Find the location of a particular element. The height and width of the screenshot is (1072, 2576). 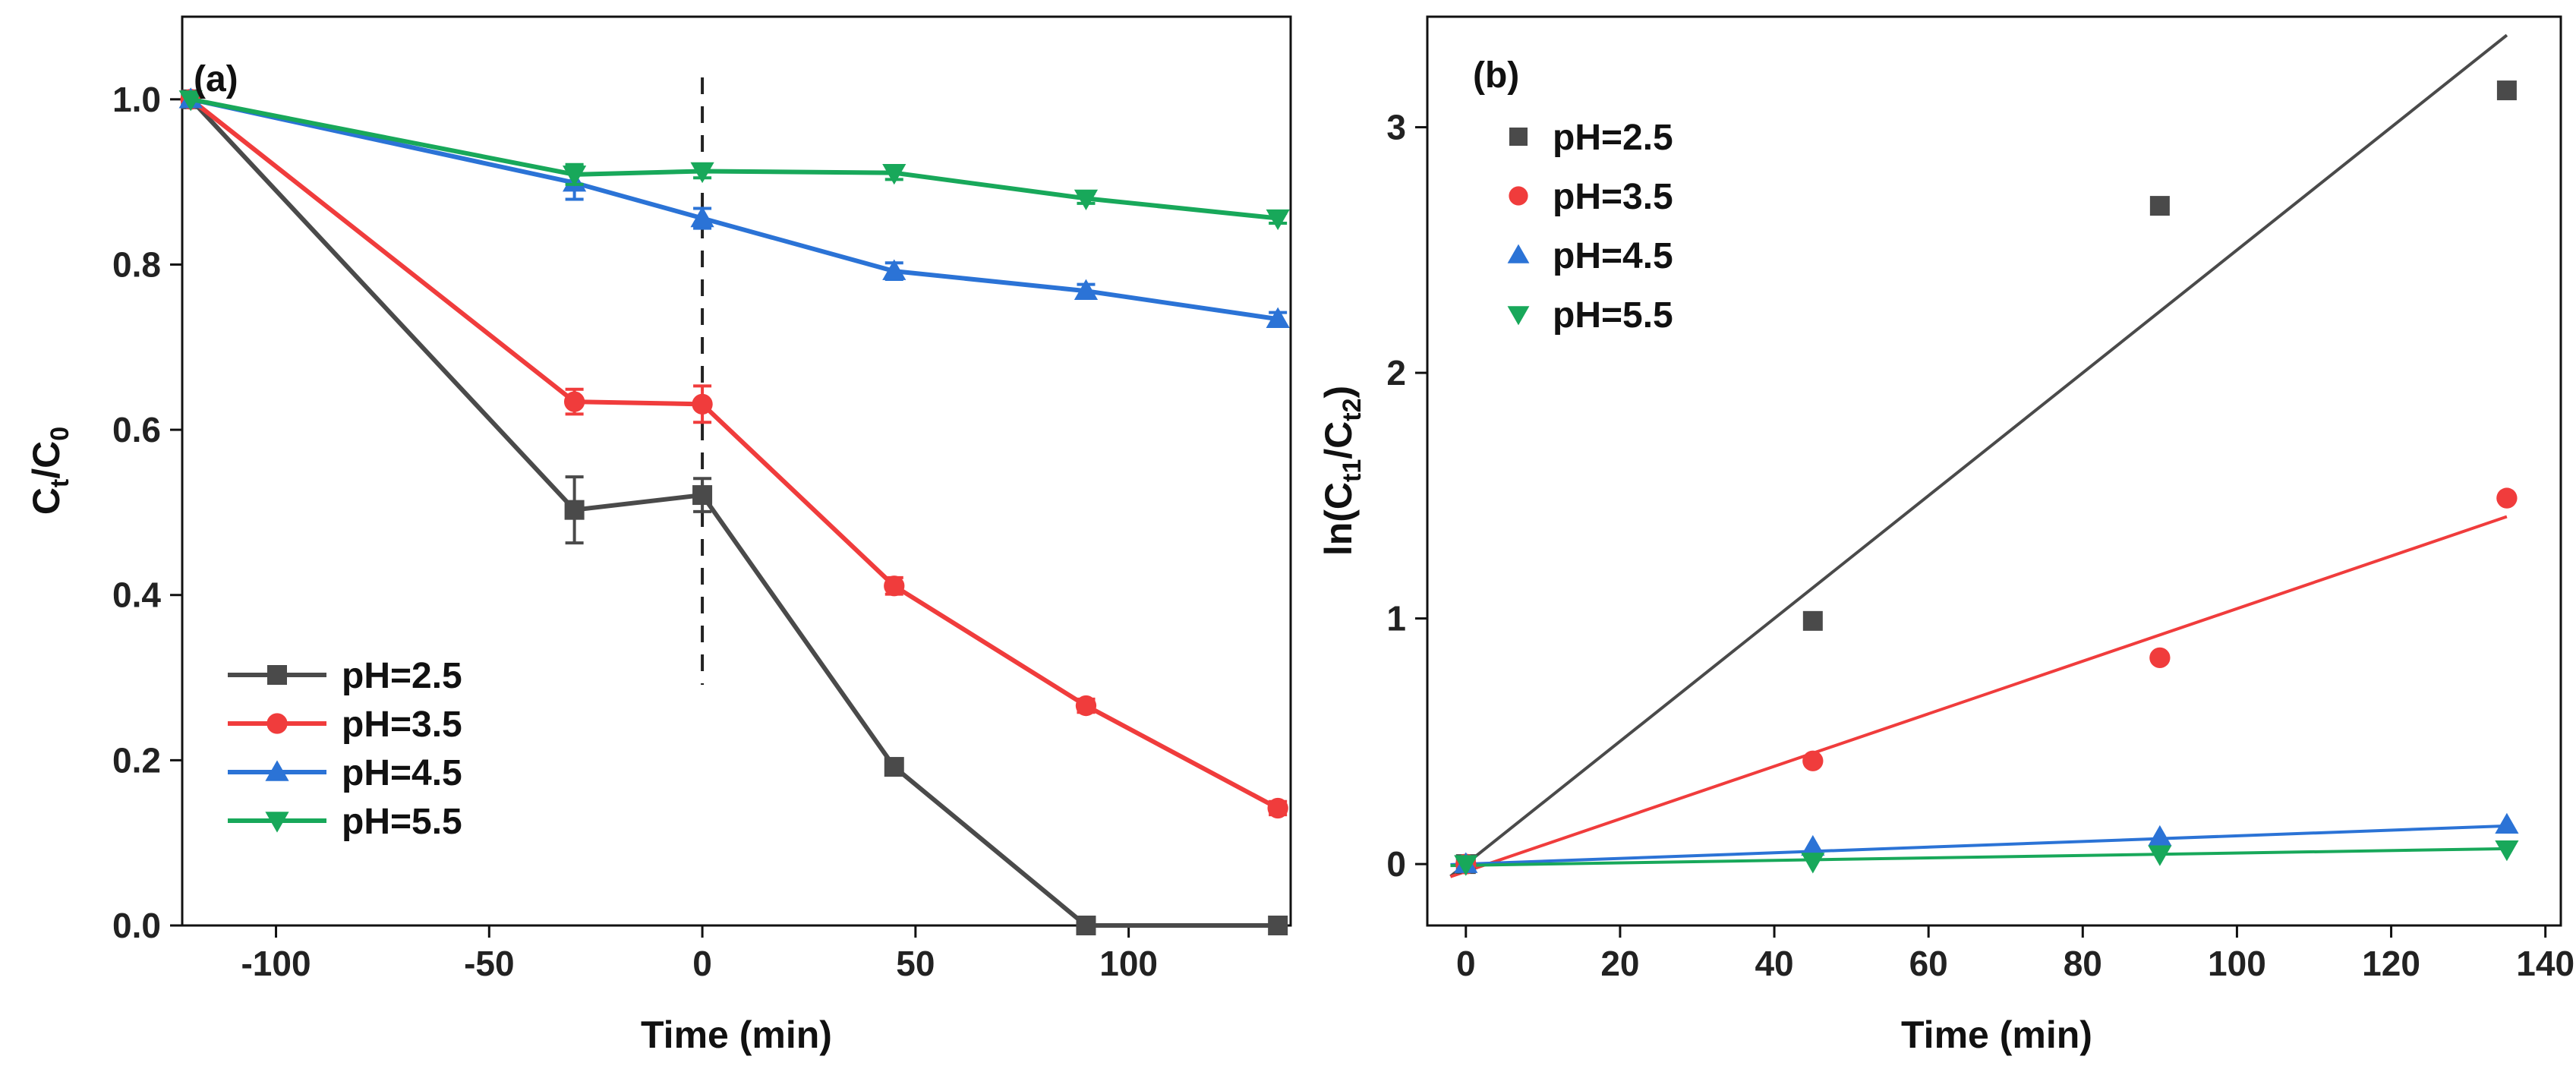

x-axis-ticks-a: -100 -50 0 50 100 is located at coordinates (699, 954).